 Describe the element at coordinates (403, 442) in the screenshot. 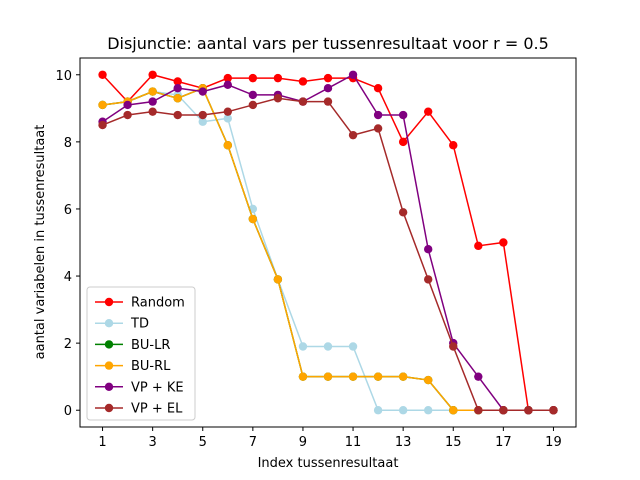

I see `x-tick-label: 13` at that location.